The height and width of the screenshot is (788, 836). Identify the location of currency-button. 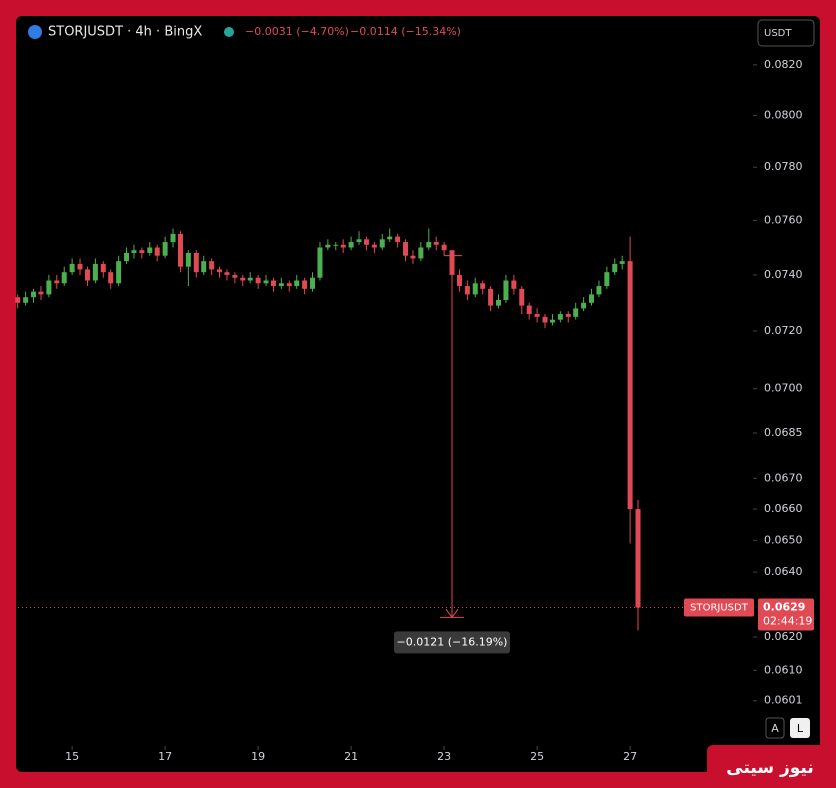
(786, 33).